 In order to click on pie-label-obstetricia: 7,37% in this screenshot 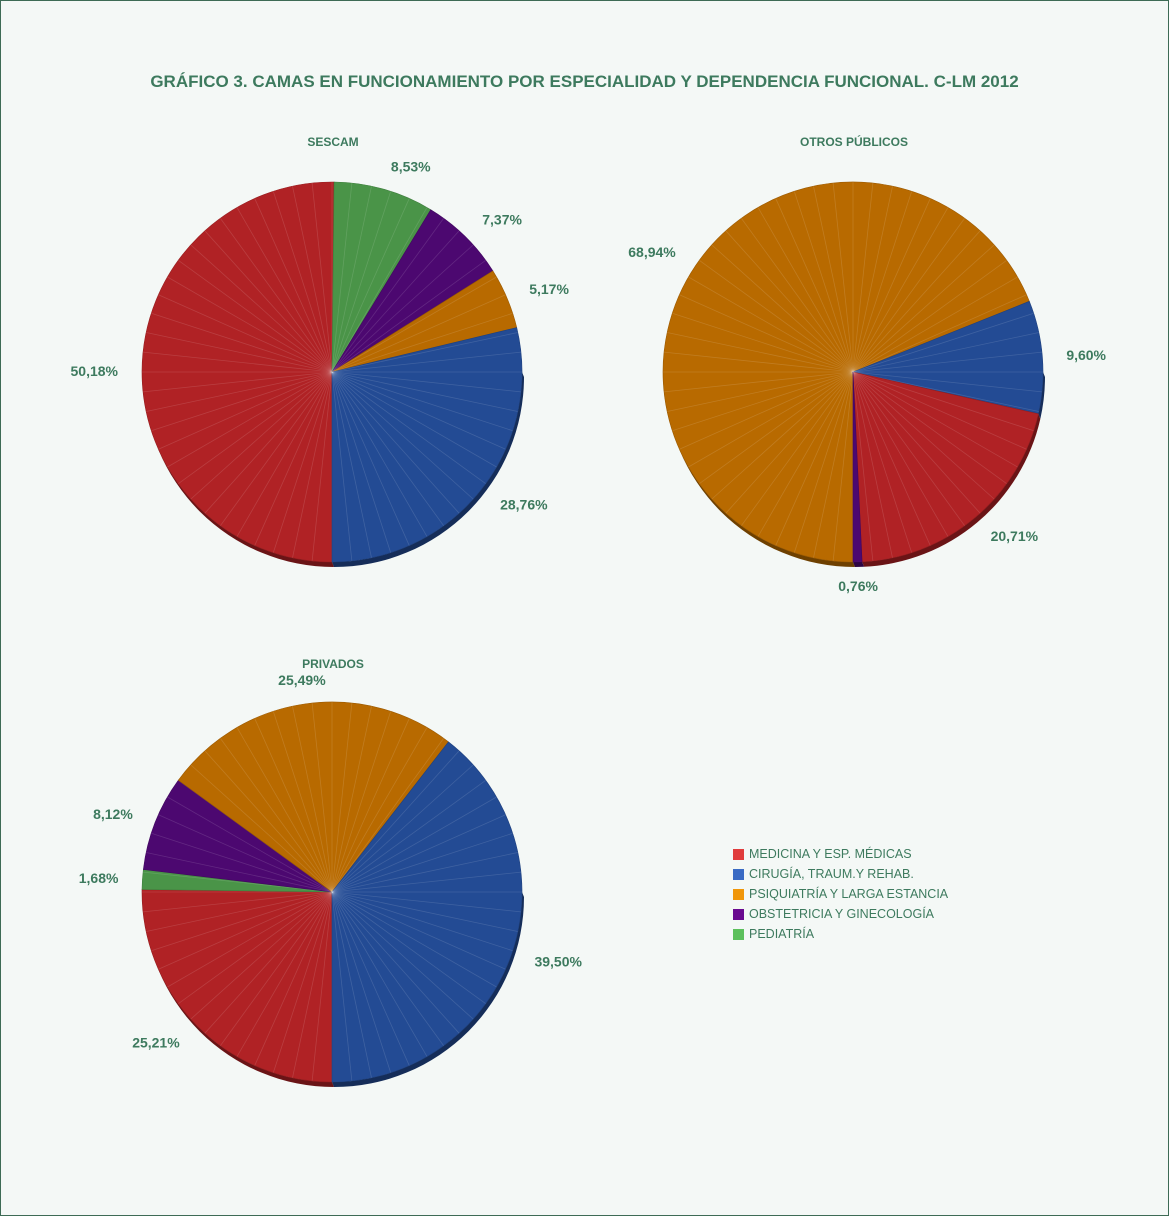, I will do `click(502, 220)`.